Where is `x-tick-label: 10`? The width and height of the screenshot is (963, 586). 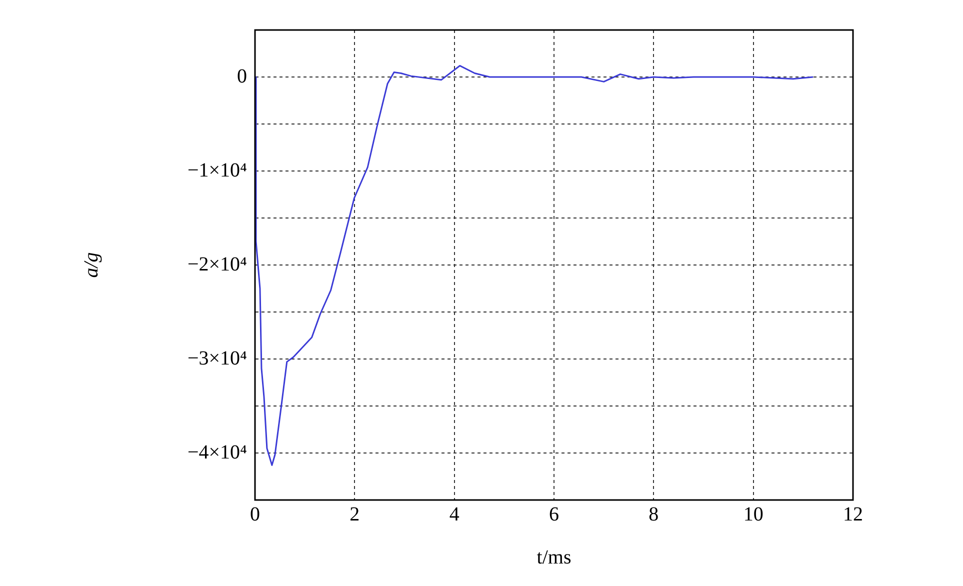
x-tick-label: 10 is located at coordinates (753, 514).